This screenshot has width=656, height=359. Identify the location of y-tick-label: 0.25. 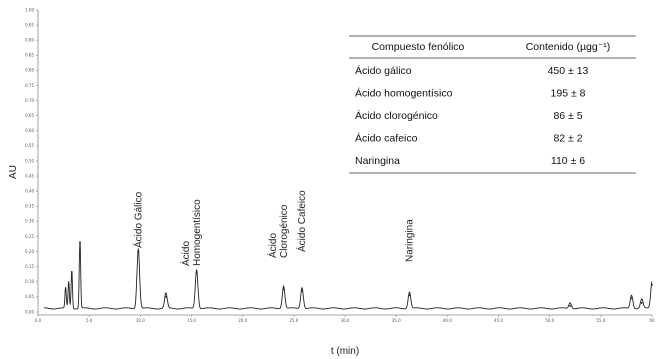
(29, 236).